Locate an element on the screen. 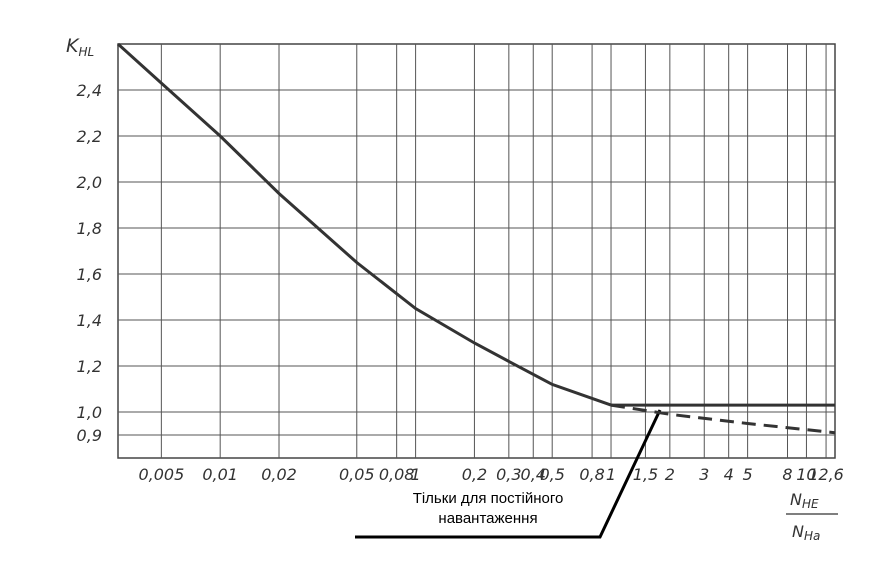  x-tick-label: 3 is located at coordinates (704, 474).